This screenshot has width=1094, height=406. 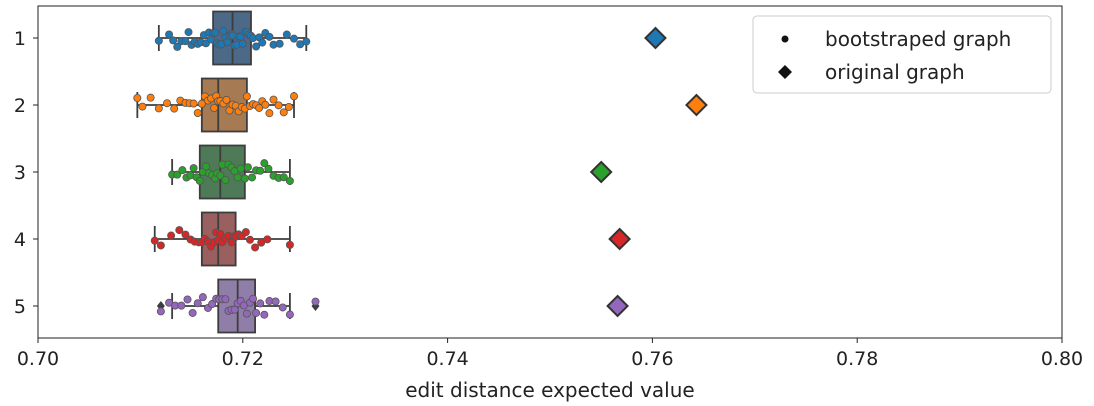 What do you see at coordinates (20, 173) in the screenshot?
I see `y-tick-label: 3` at bounding box center [20, 173].